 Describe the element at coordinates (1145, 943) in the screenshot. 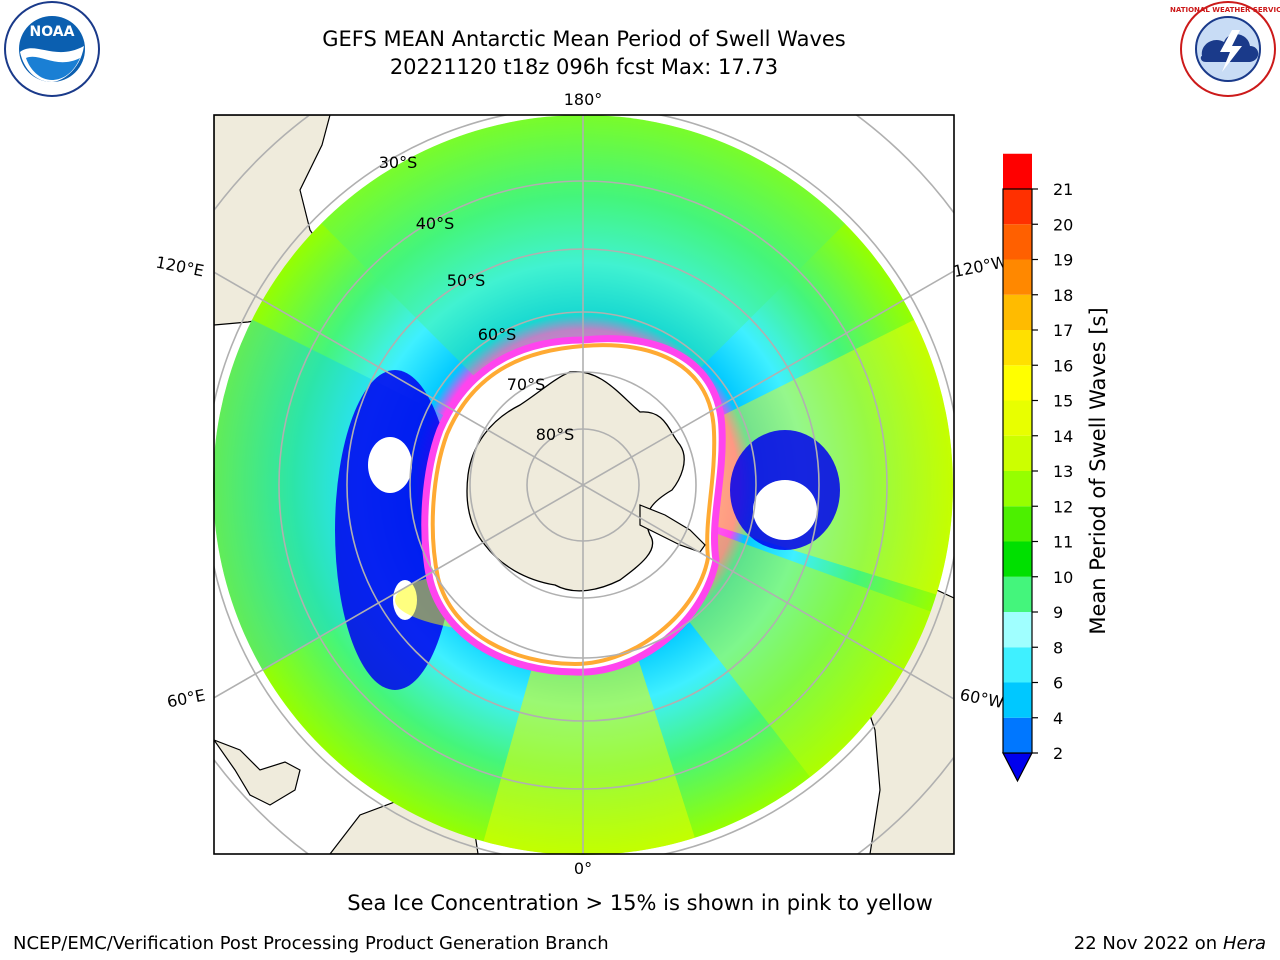

I see `footer-date-text: 22 Nov 2022 on` at that location.